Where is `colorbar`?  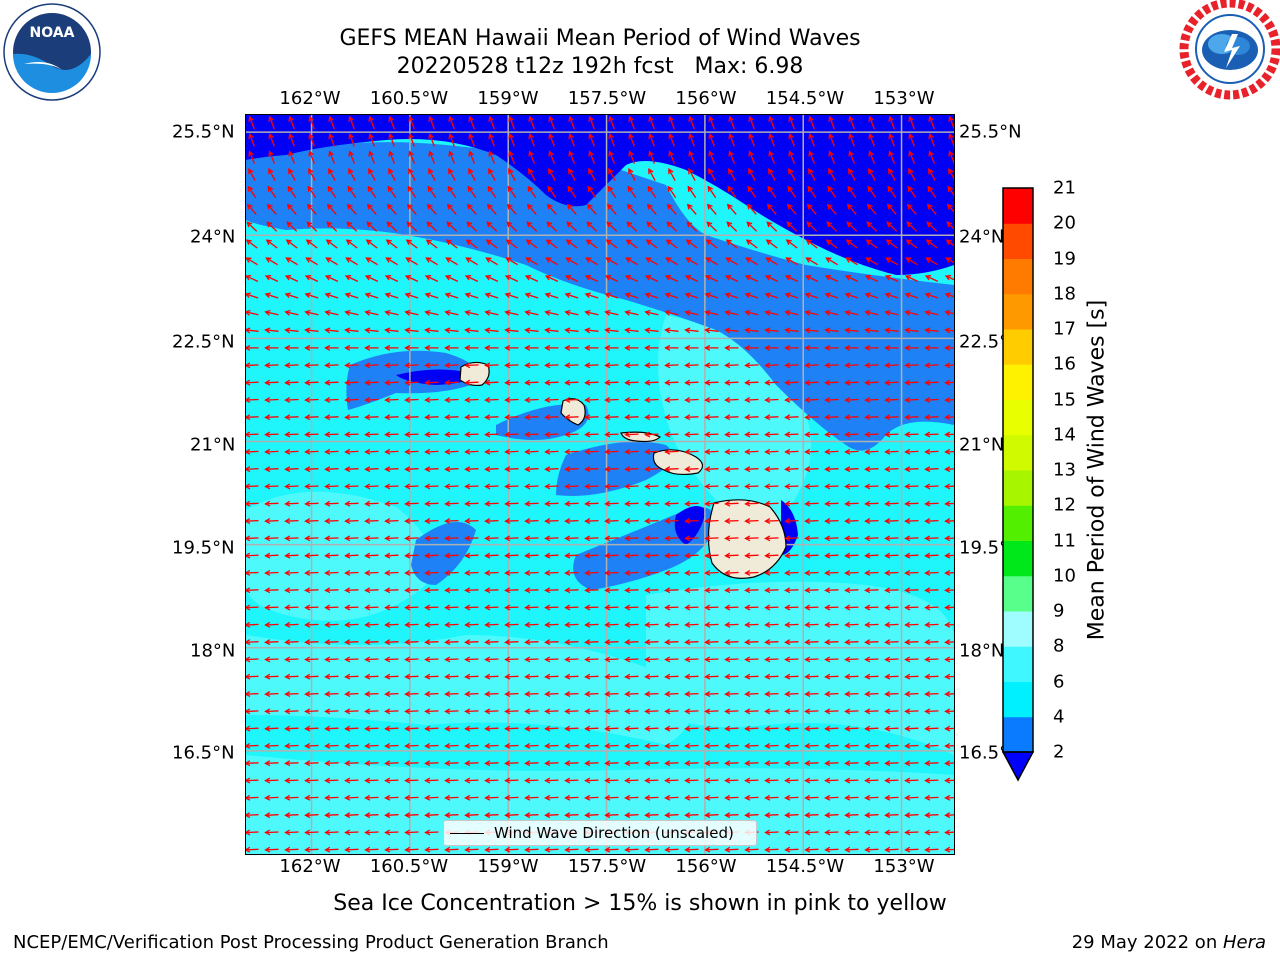
colorbar is located at coordinates (1018, 484).